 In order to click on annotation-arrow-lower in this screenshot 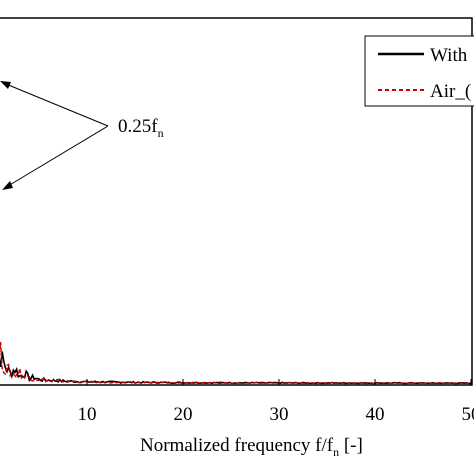, I will do `click(58, 156)`.